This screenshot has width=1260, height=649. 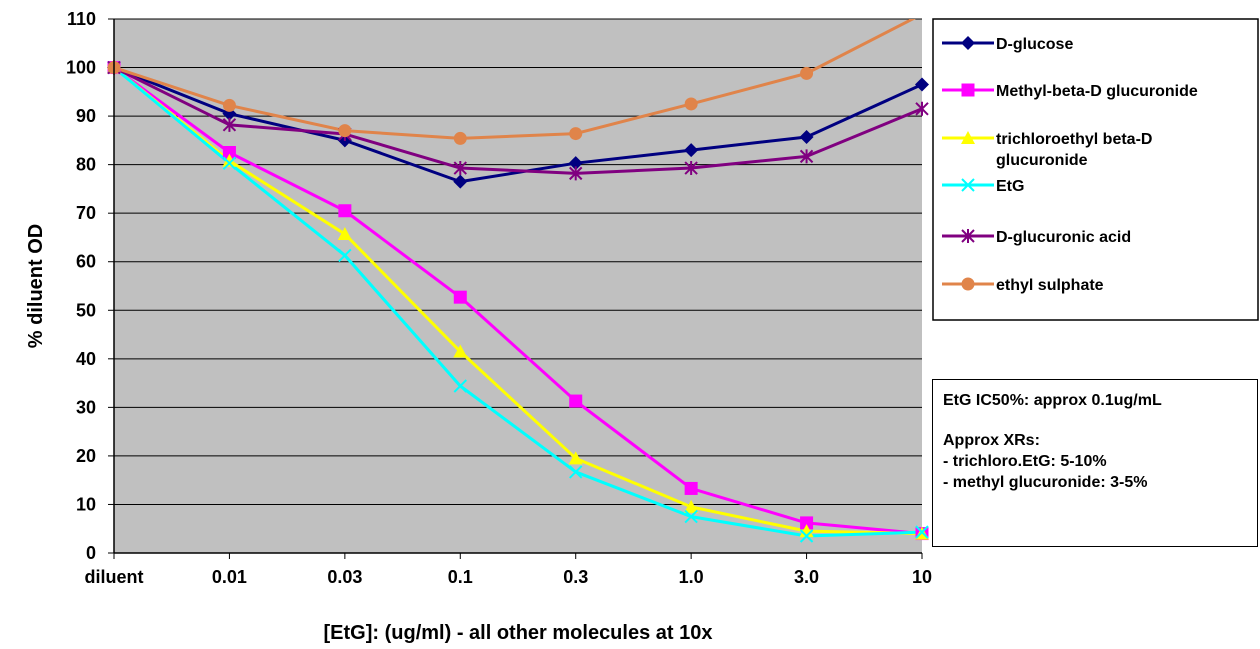 What do you see at coordinates (1074, 139) in the screenshot?
I see `legend-label: trichloroethyl beta-D` at bounding box center [1074, 139].